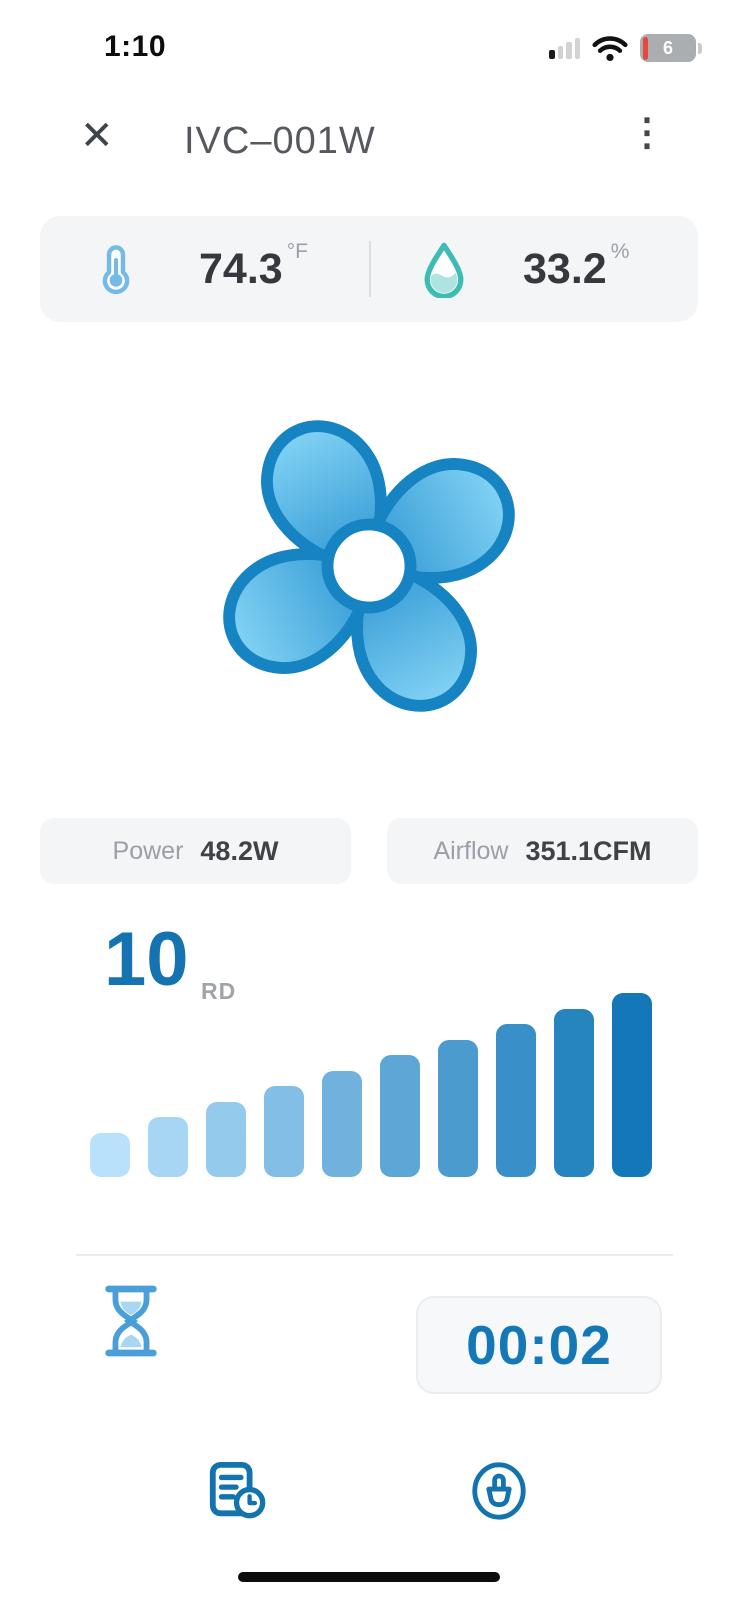 The height and width of the screenshot is (1600, 738). Describe the element at coordinates (241, 269) in the screenshot. I see `temperature-value: 74.3` at that location.